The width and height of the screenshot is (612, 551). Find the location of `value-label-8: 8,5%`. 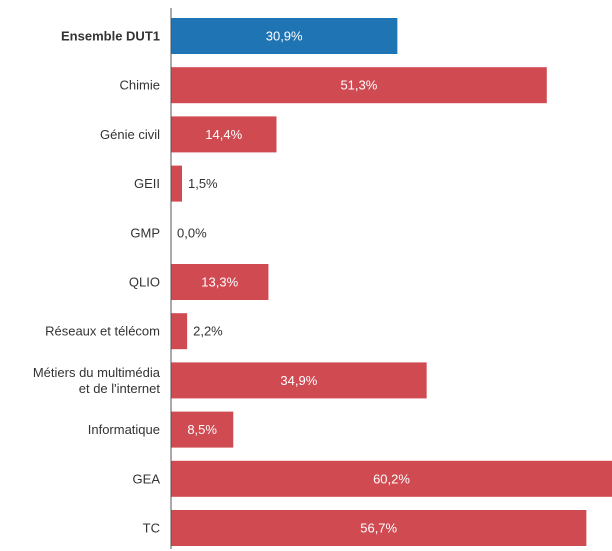

value-label-8: 8,5% is located at coordinates (202, 429).